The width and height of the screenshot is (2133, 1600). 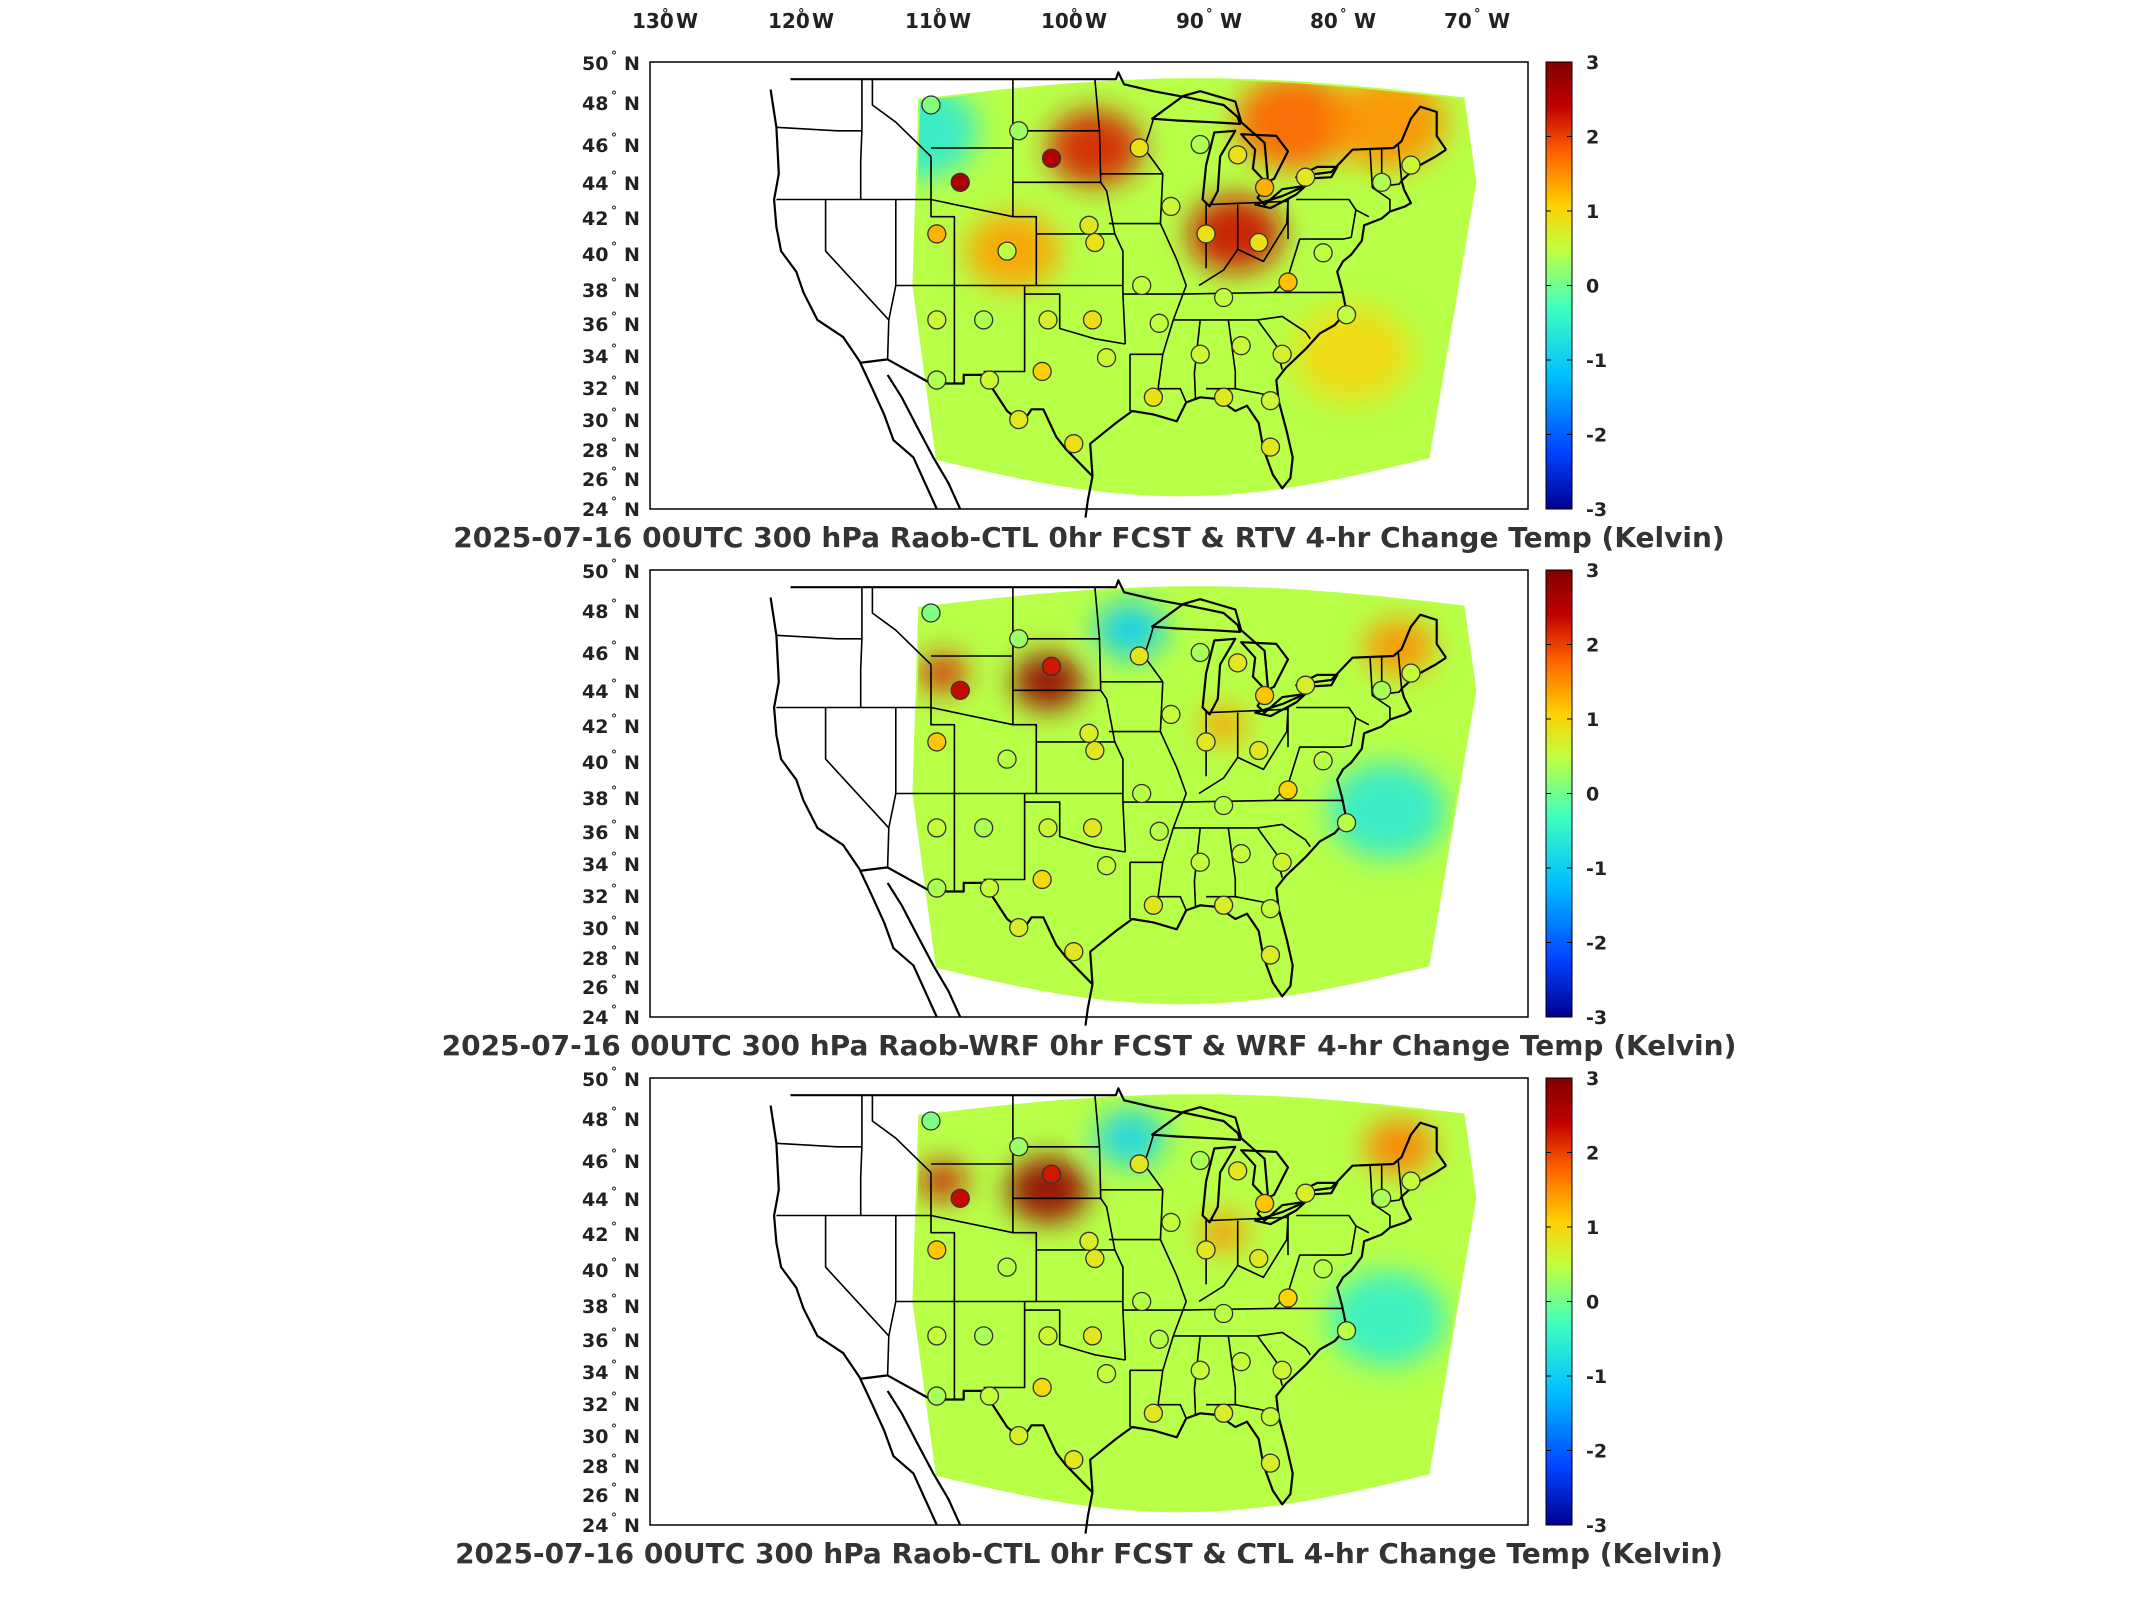 What do you see at coordinates (595, 1405) in the screenshot?
I see `lat-tick-label: 32` at bounding box center [595, 1405].